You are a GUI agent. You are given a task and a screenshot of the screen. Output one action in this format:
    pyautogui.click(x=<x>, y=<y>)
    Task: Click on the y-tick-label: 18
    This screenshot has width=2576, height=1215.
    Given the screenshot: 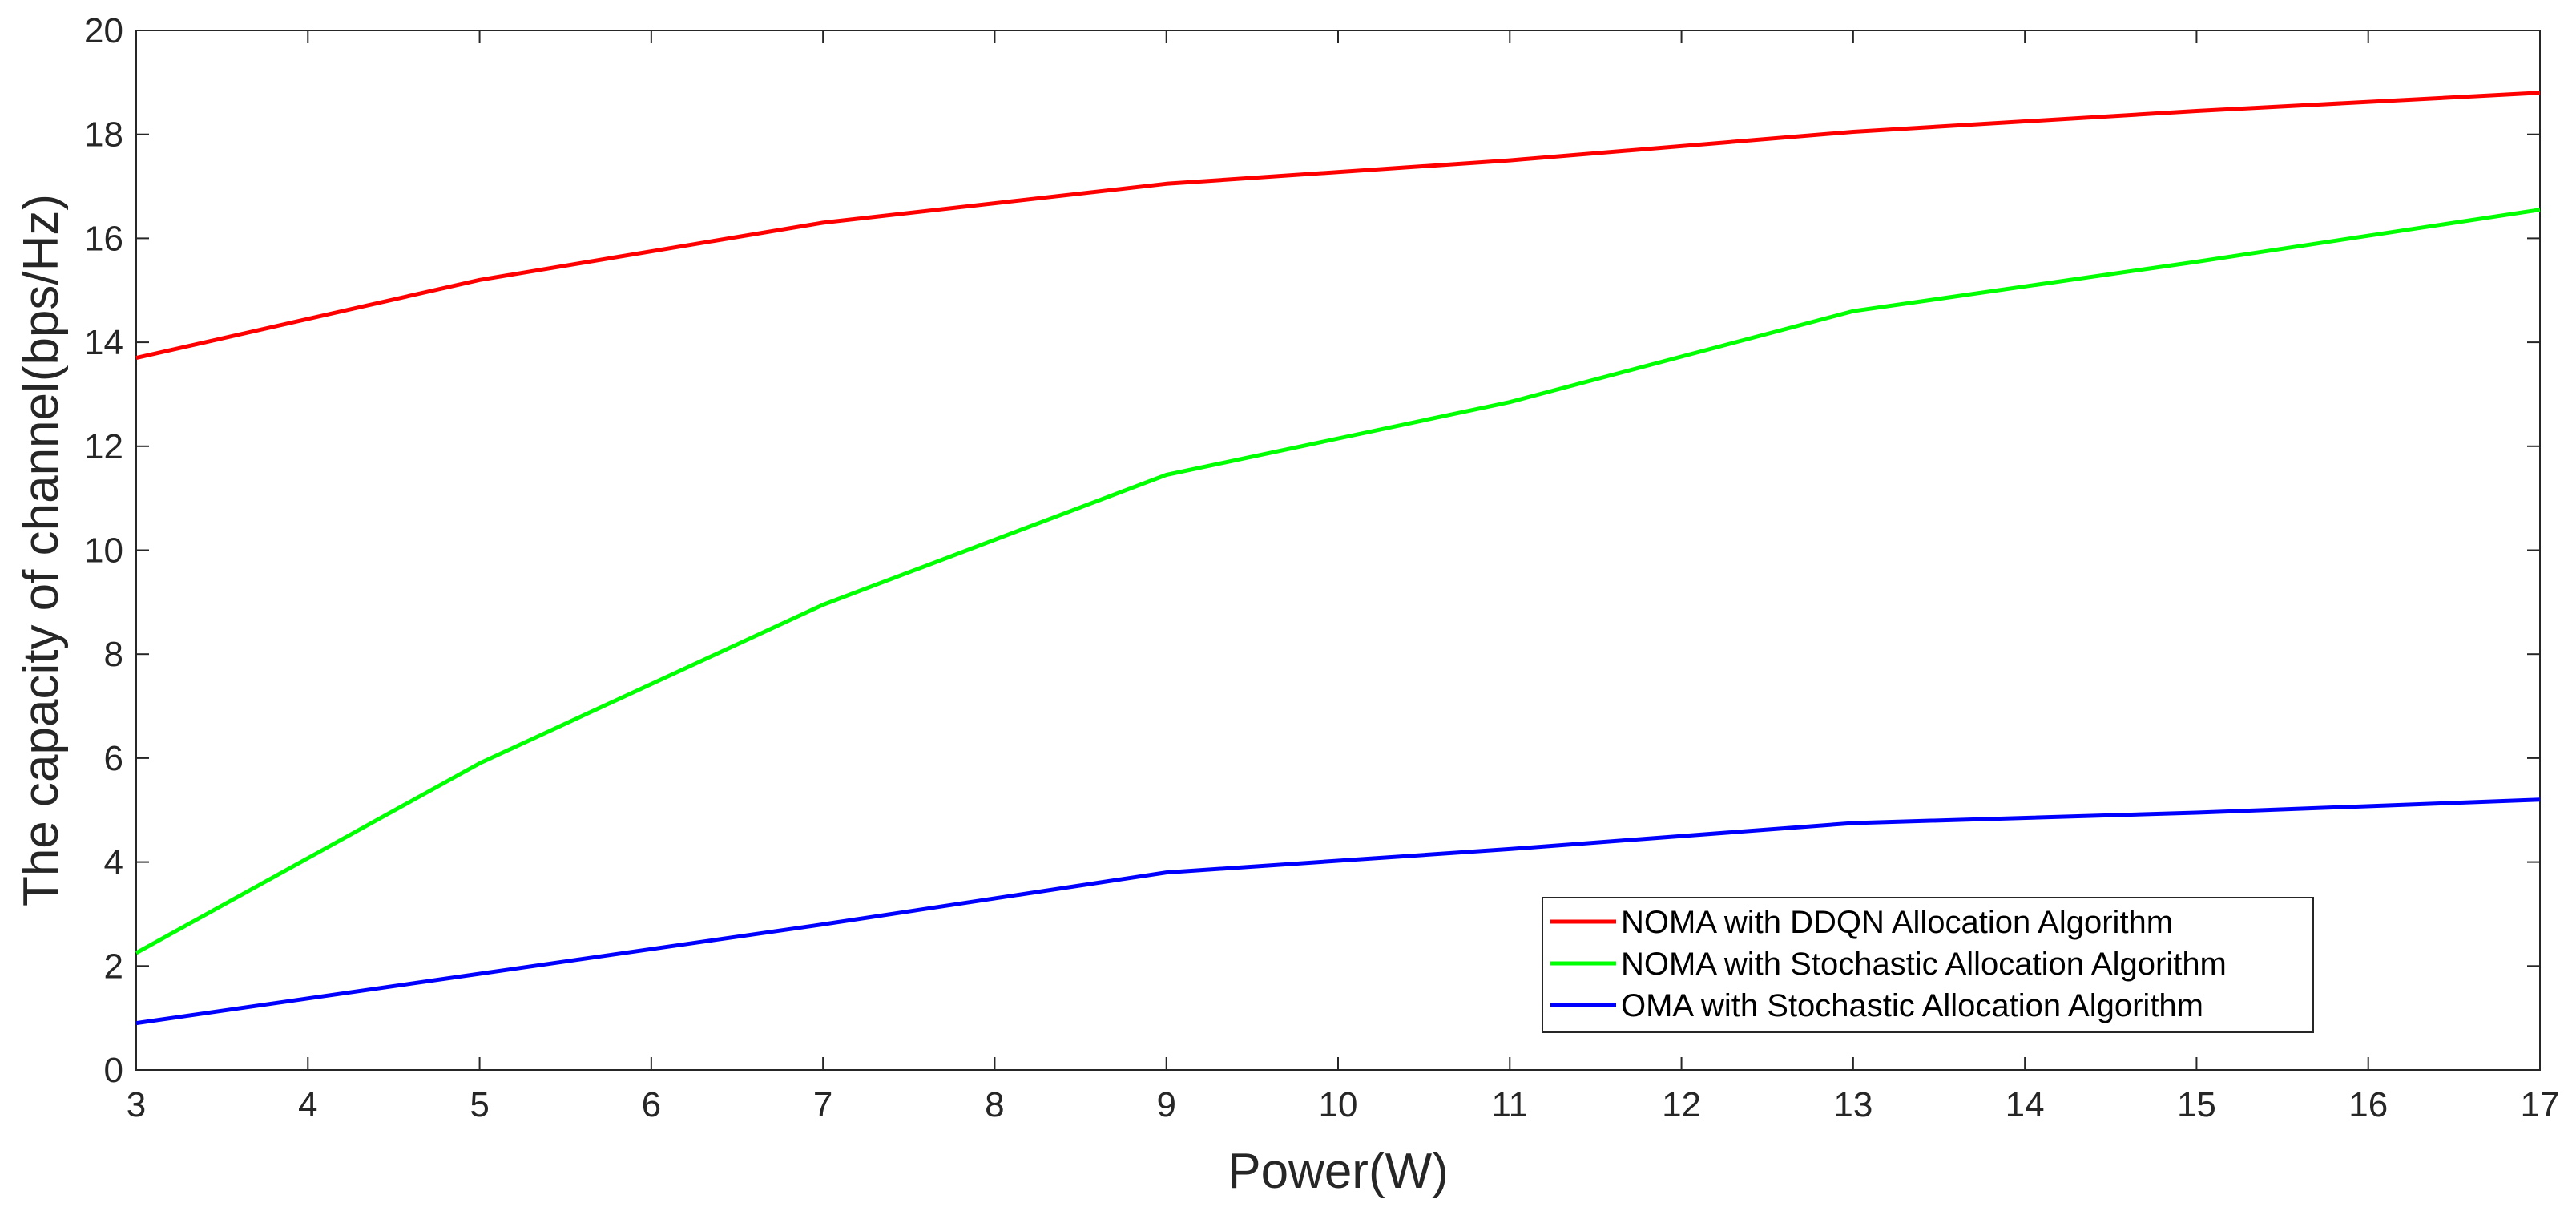 What is the action you would take?
    pyautogui.click(x=103, y=135)
    